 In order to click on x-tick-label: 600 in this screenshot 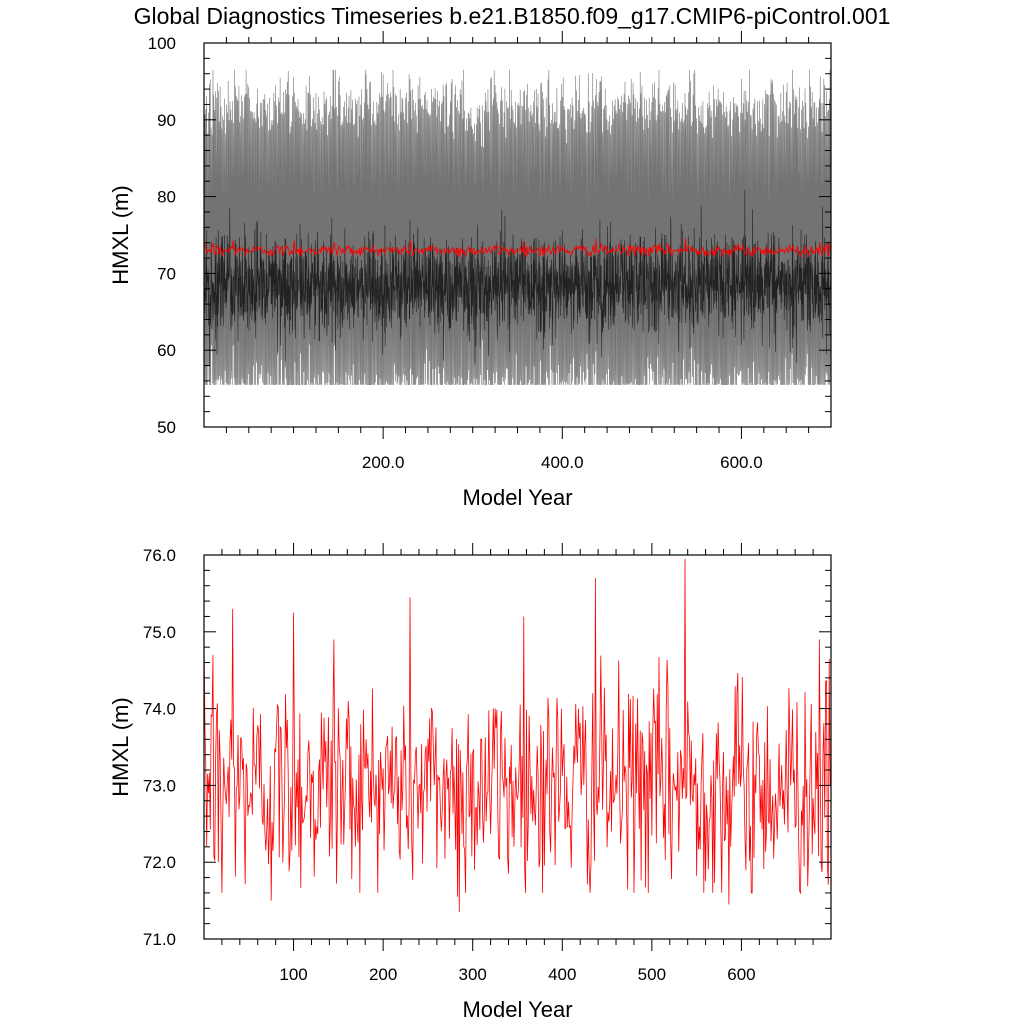, I will do `click(741, 974)`.